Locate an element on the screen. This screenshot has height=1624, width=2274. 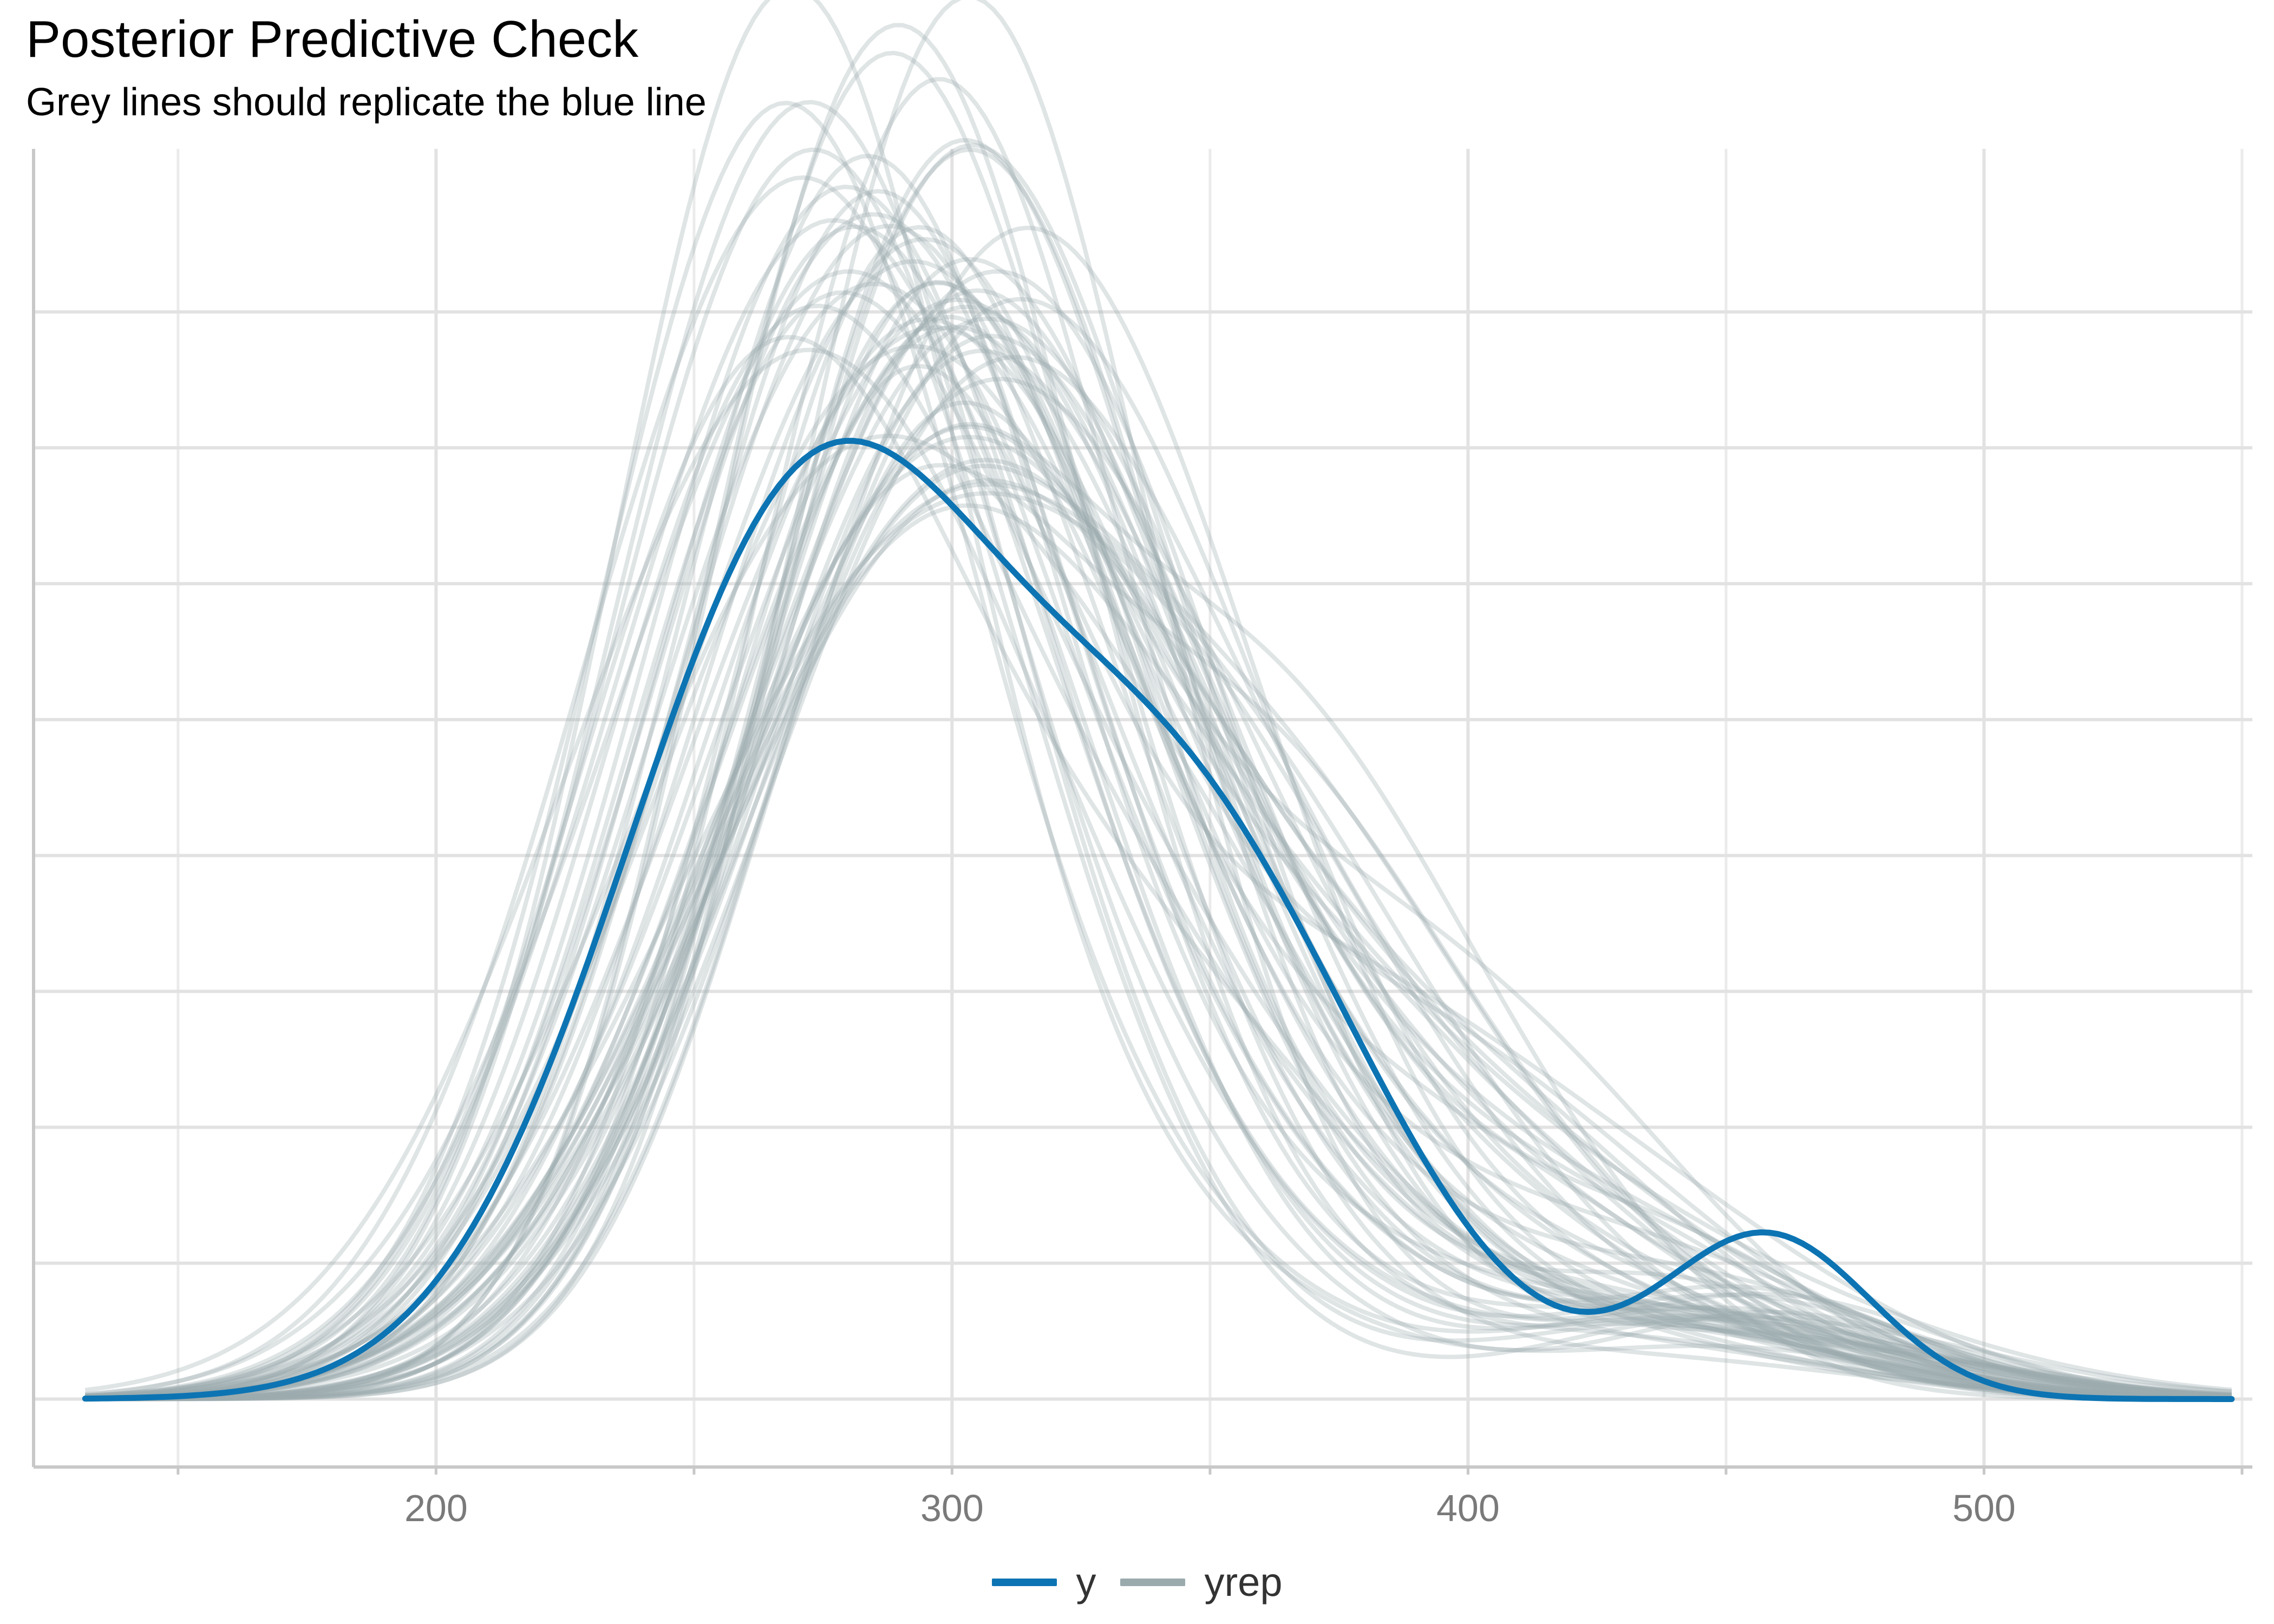
legend-label-yrep: yrep is located at coordinates (1243, 1582).